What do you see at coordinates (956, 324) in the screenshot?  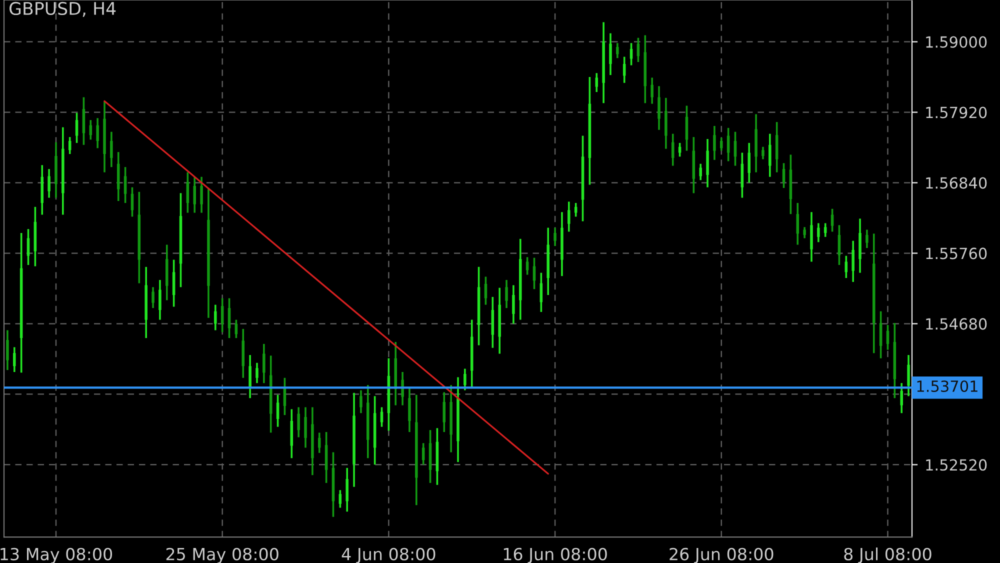 I see `y-tick-label: 1.54680` at bounding box center [956, 324].